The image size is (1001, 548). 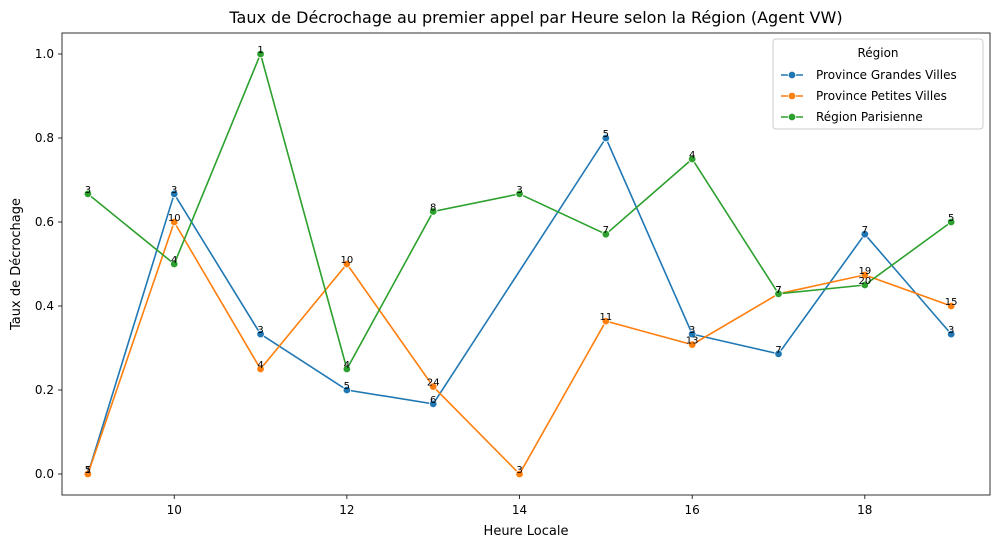 What do you see at coordinates (346, 510) in the screenshot?
I see `x-tick-label: 12` at bounding box center [346, 510].